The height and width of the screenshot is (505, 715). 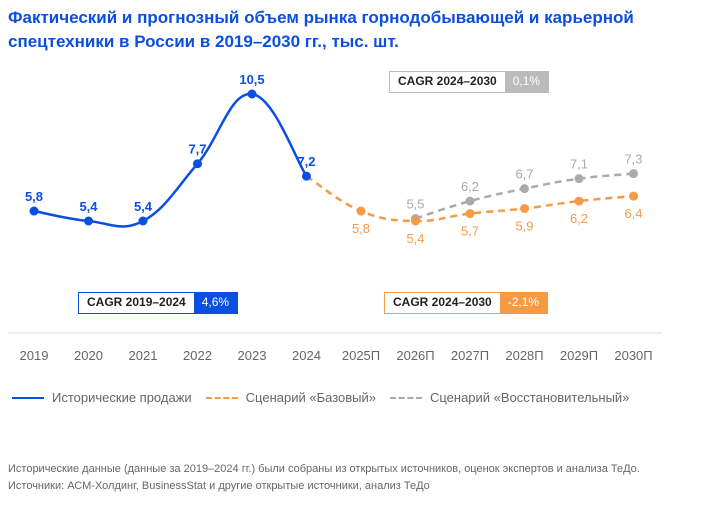 I want to click on data-label-base: 6,4, so click(x=633, y=213).